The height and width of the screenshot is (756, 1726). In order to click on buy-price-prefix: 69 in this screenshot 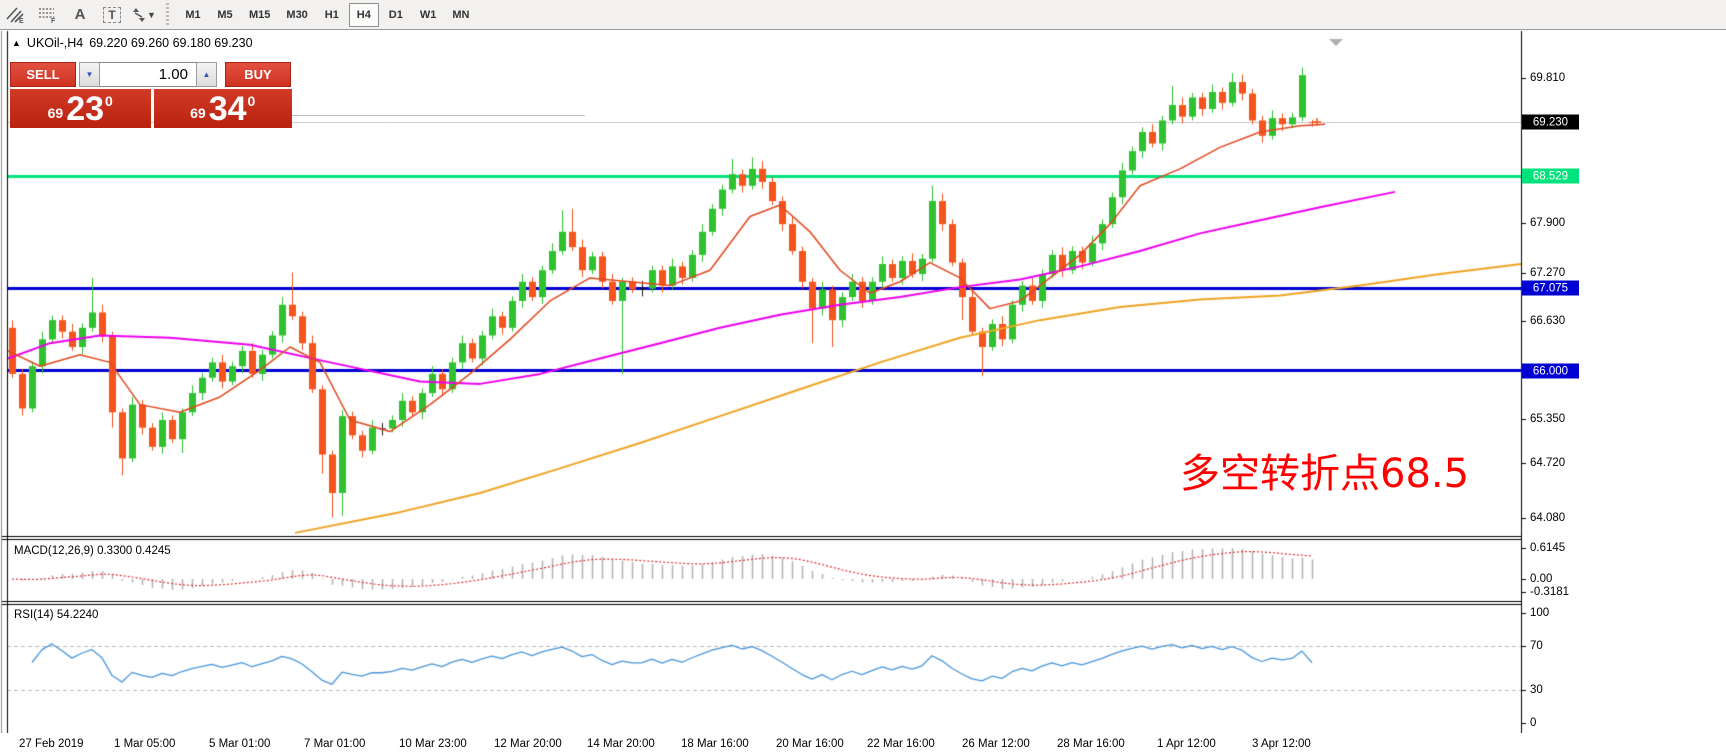, I will do `click(198, 113)`.